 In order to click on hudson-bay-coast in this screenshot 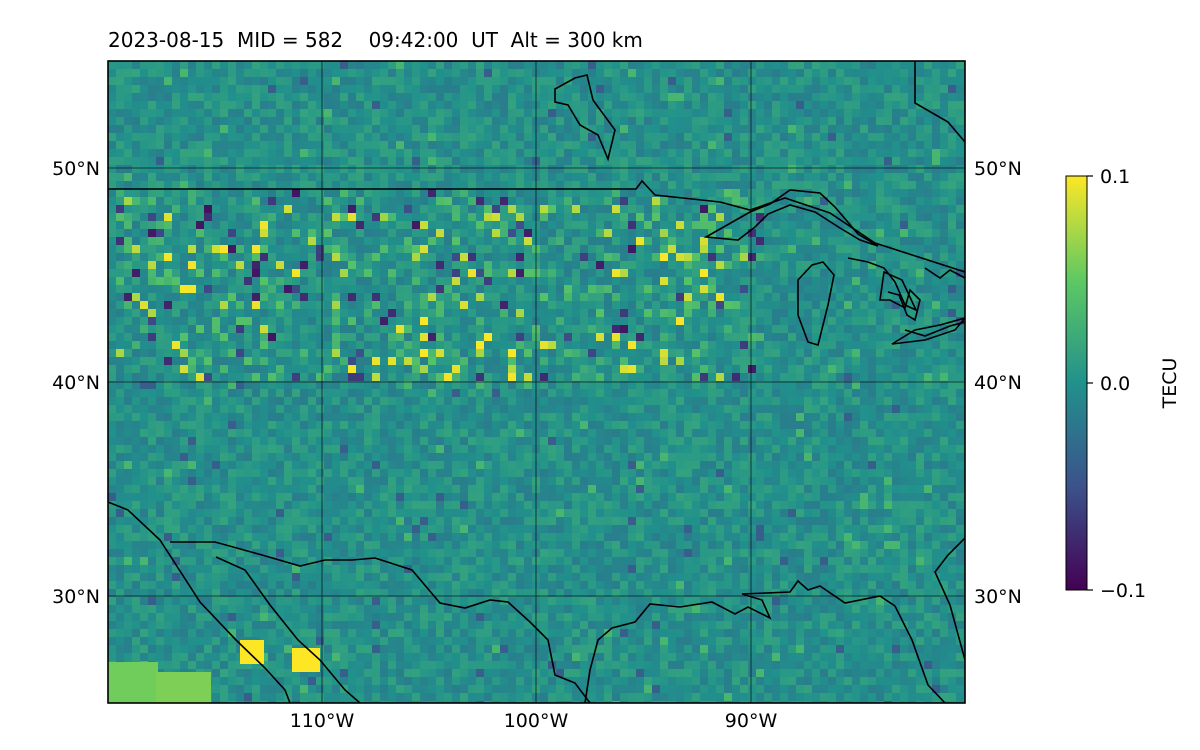, I will do `click(939, 102)`.